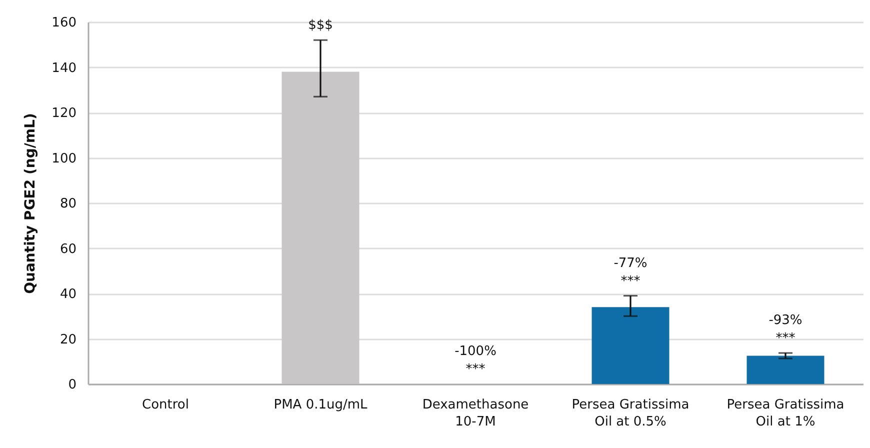 The height and width of the screenshot is (448, 870). Describe the element at coordinates (64, 23) in the screenshot. I see `y-tick-label: 160` at that location.